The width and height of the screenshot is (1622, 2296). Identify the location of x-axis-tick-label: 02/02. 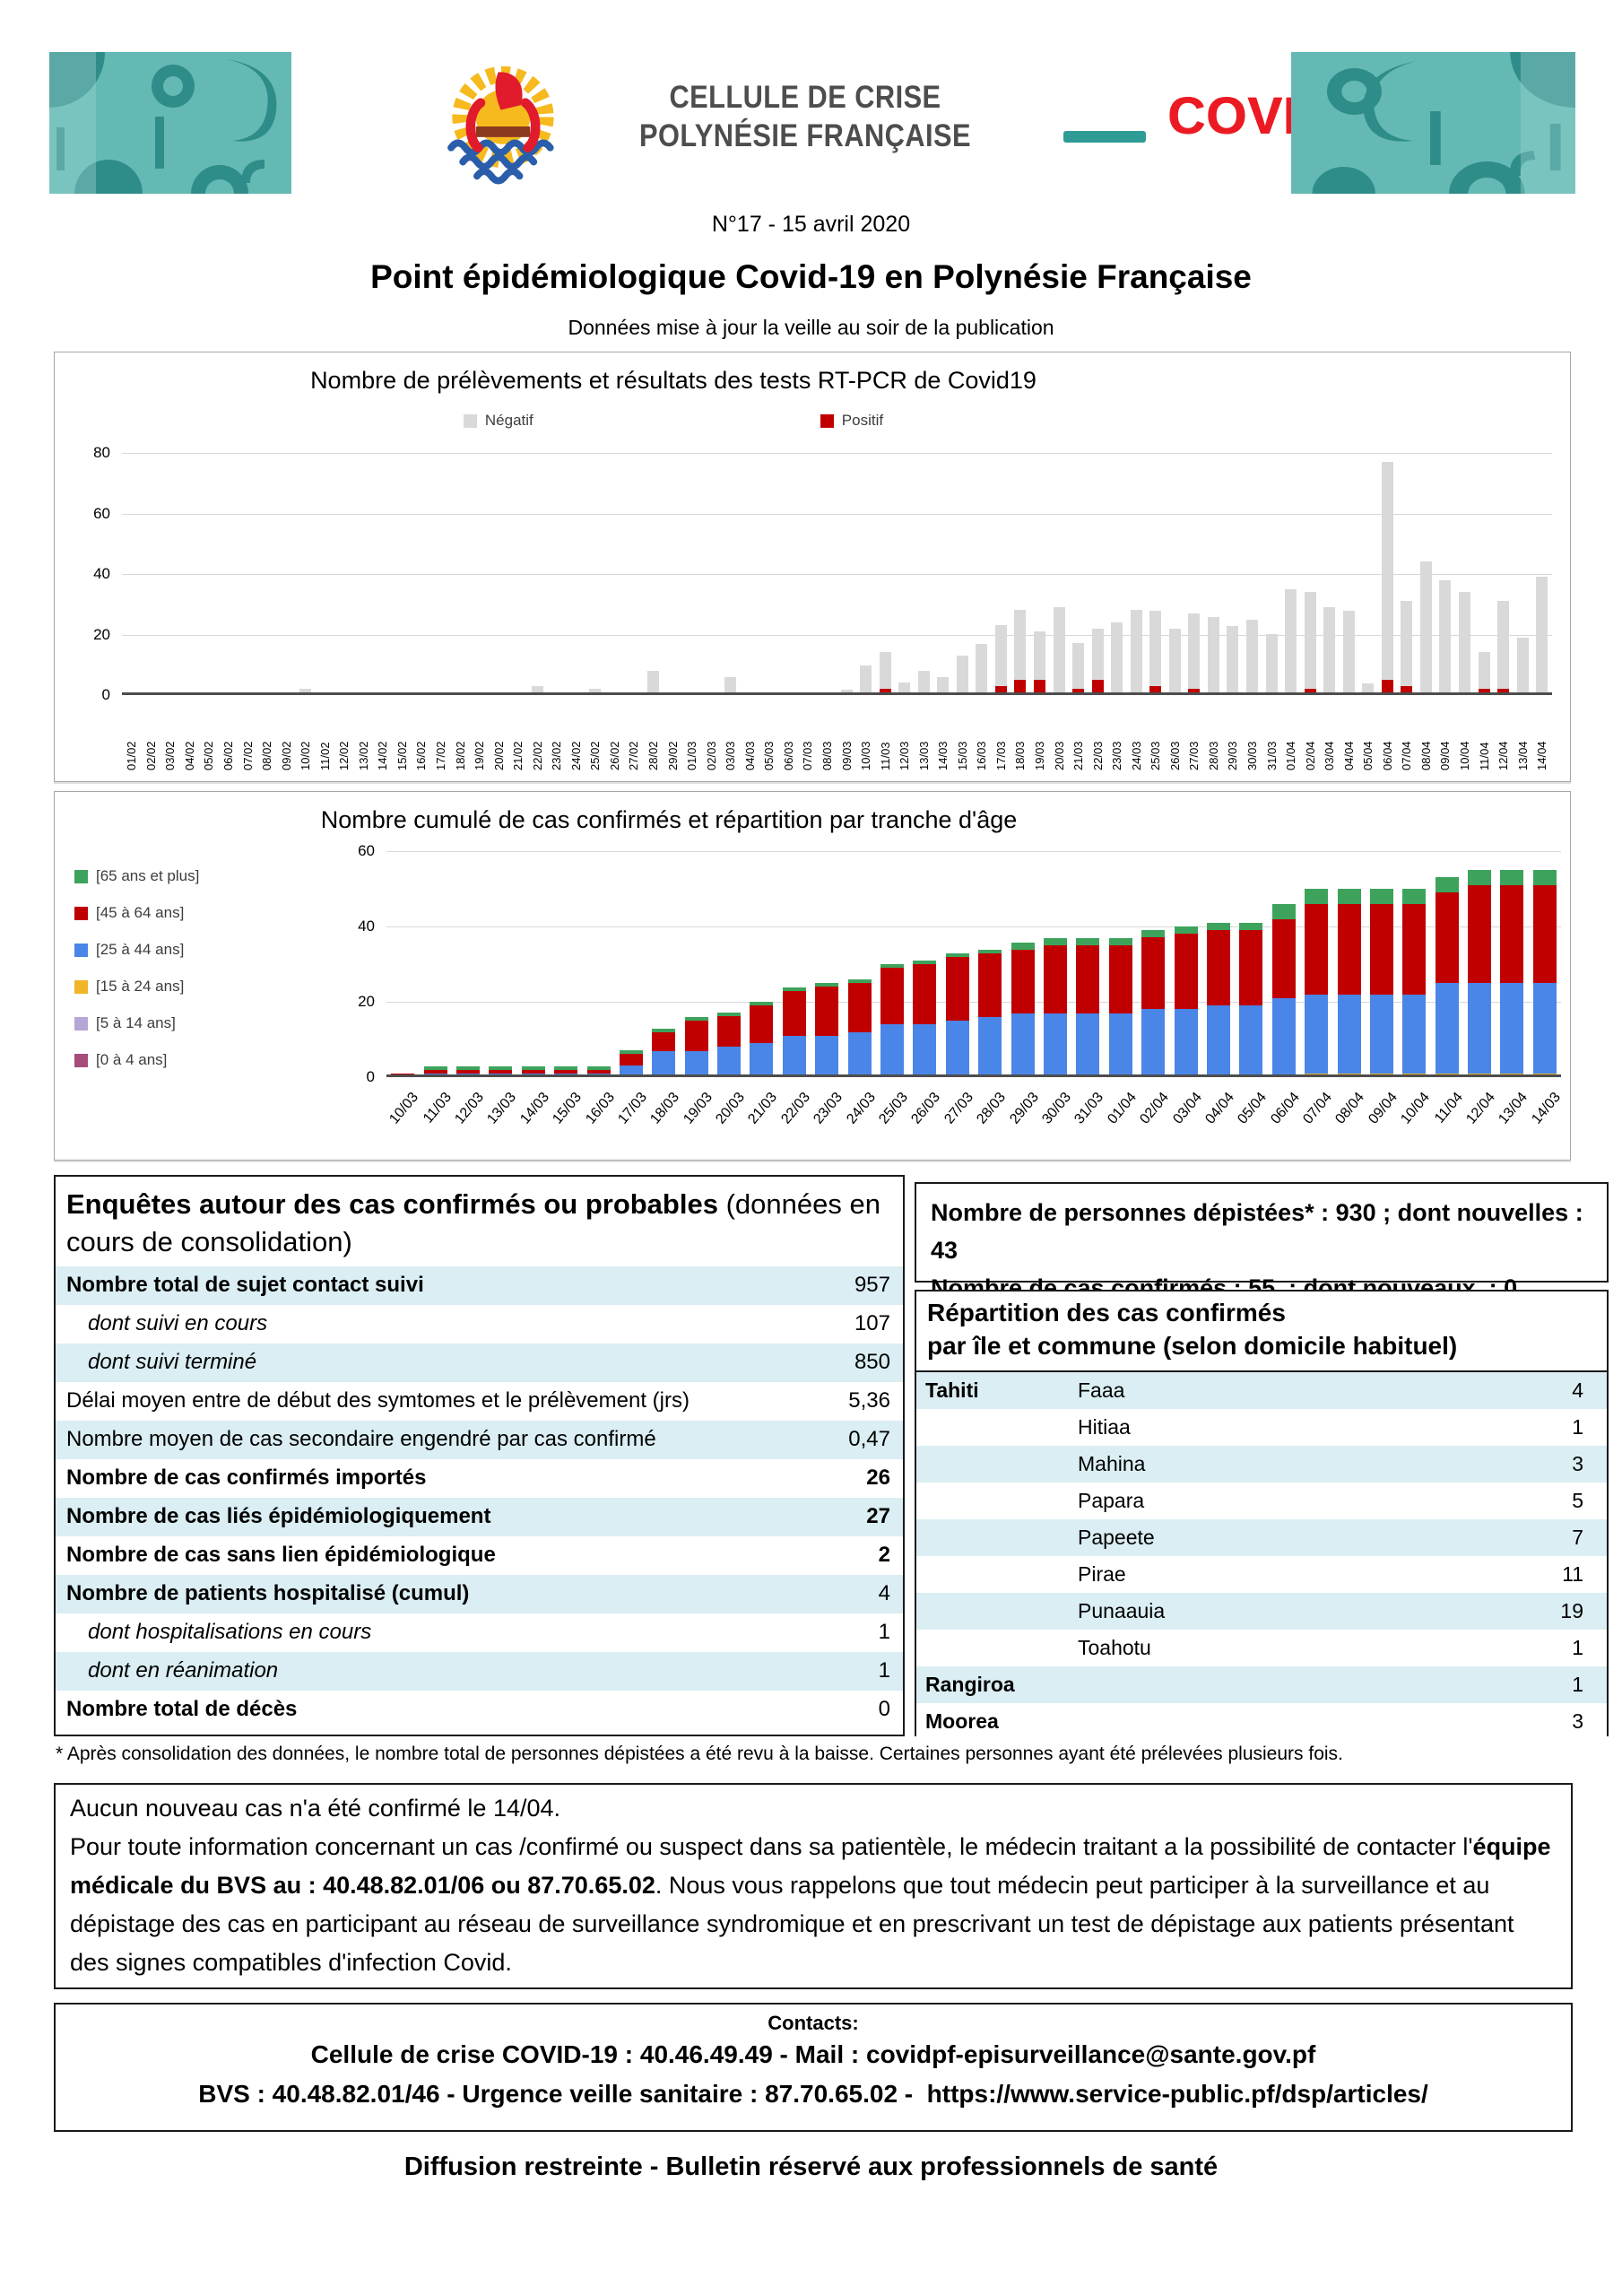
(150, 755).